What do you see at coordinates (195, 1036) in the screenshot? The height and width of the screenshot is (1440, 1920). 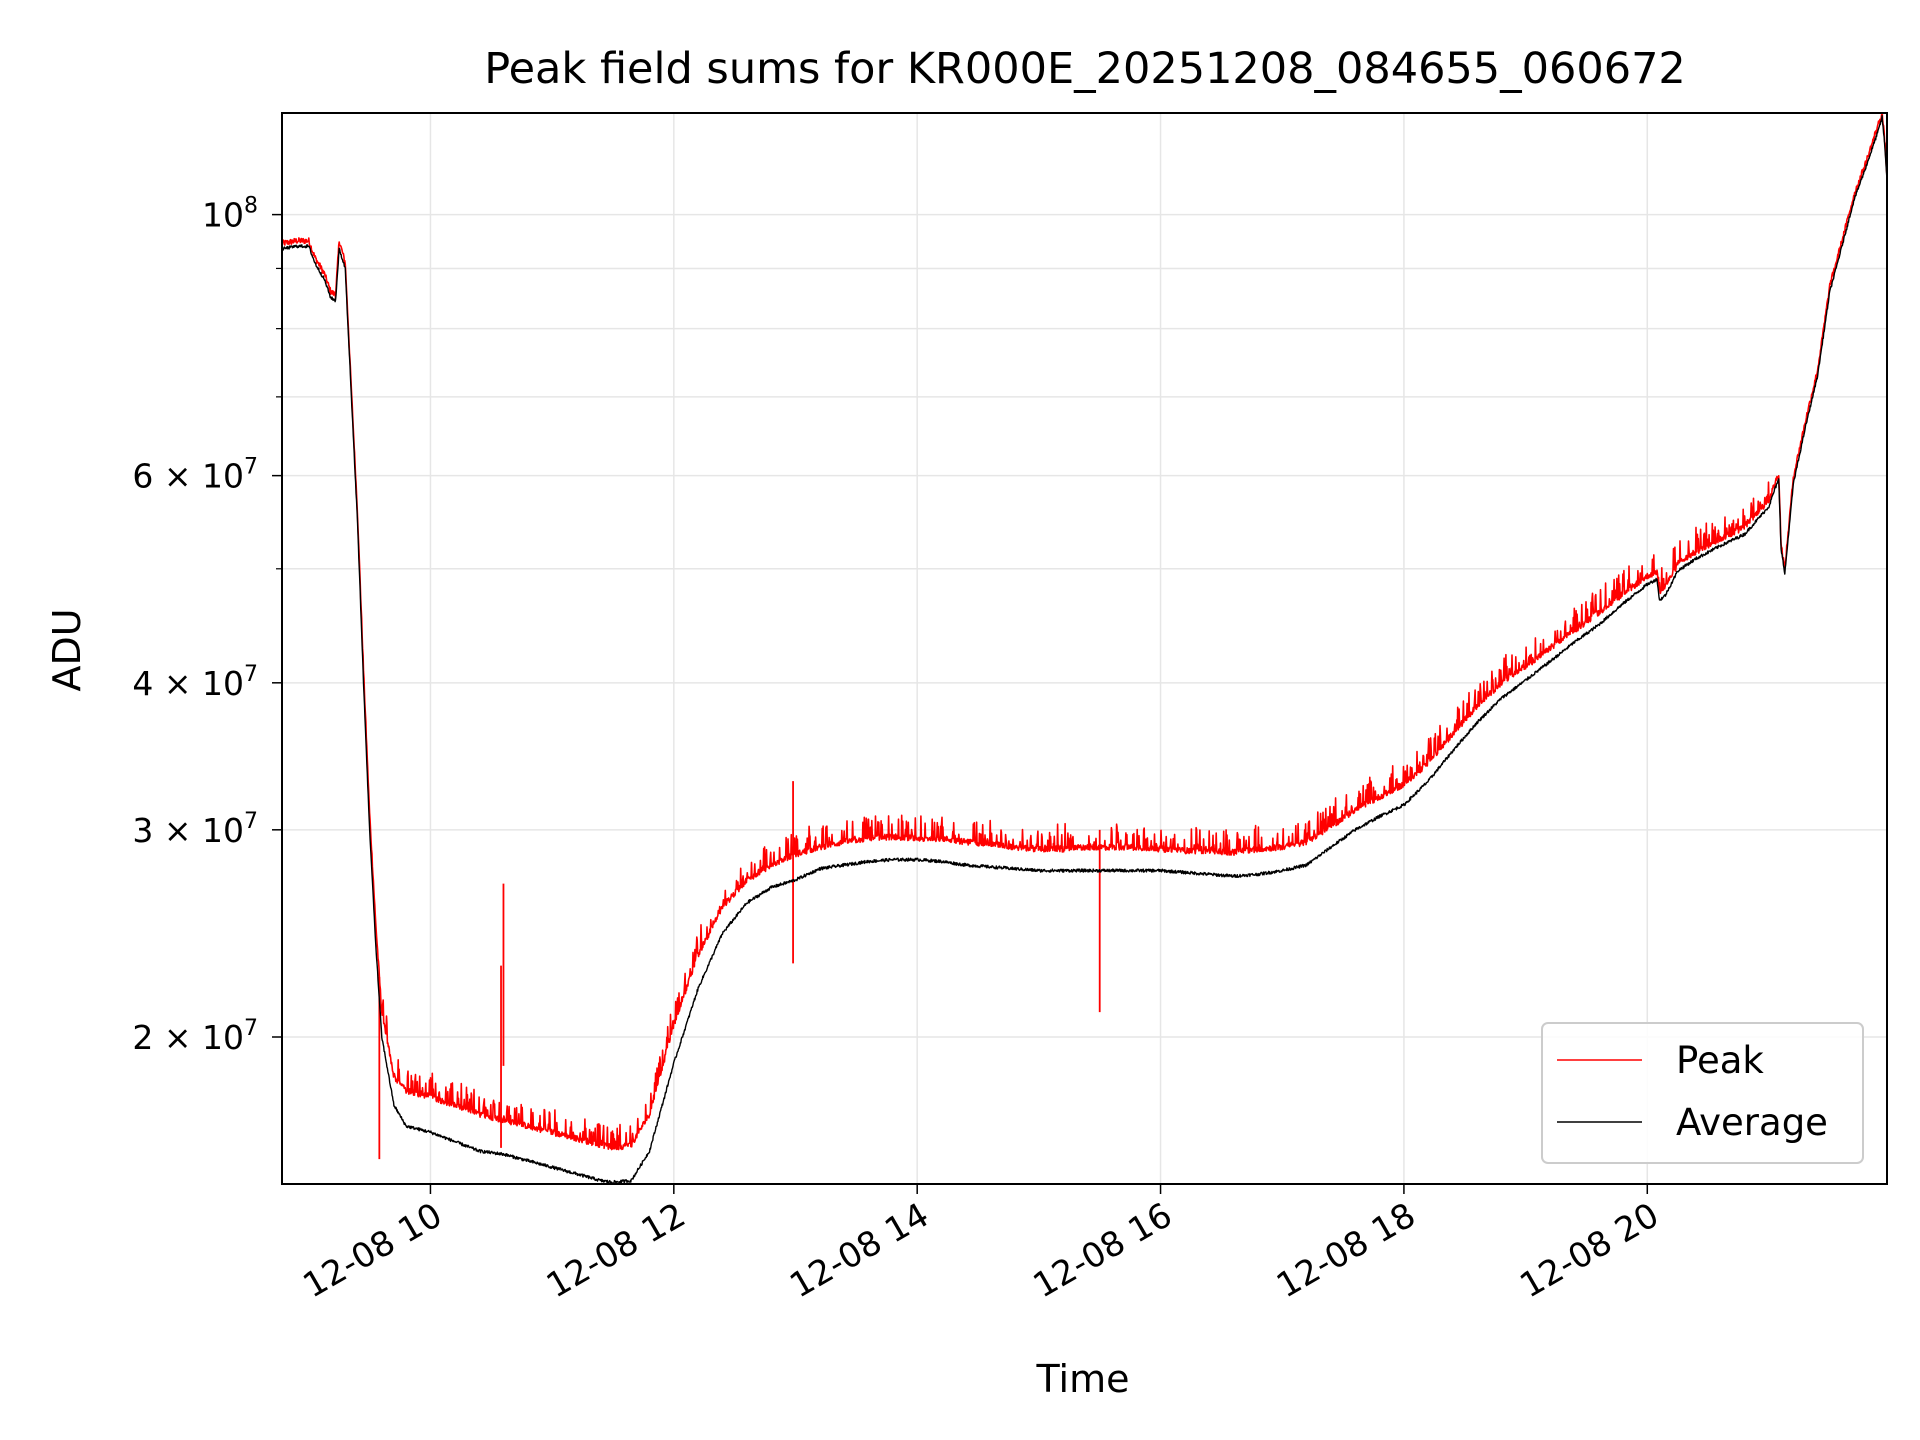 I see `y-tick-label: 2 × 107` at bounding box center [195, 1036].